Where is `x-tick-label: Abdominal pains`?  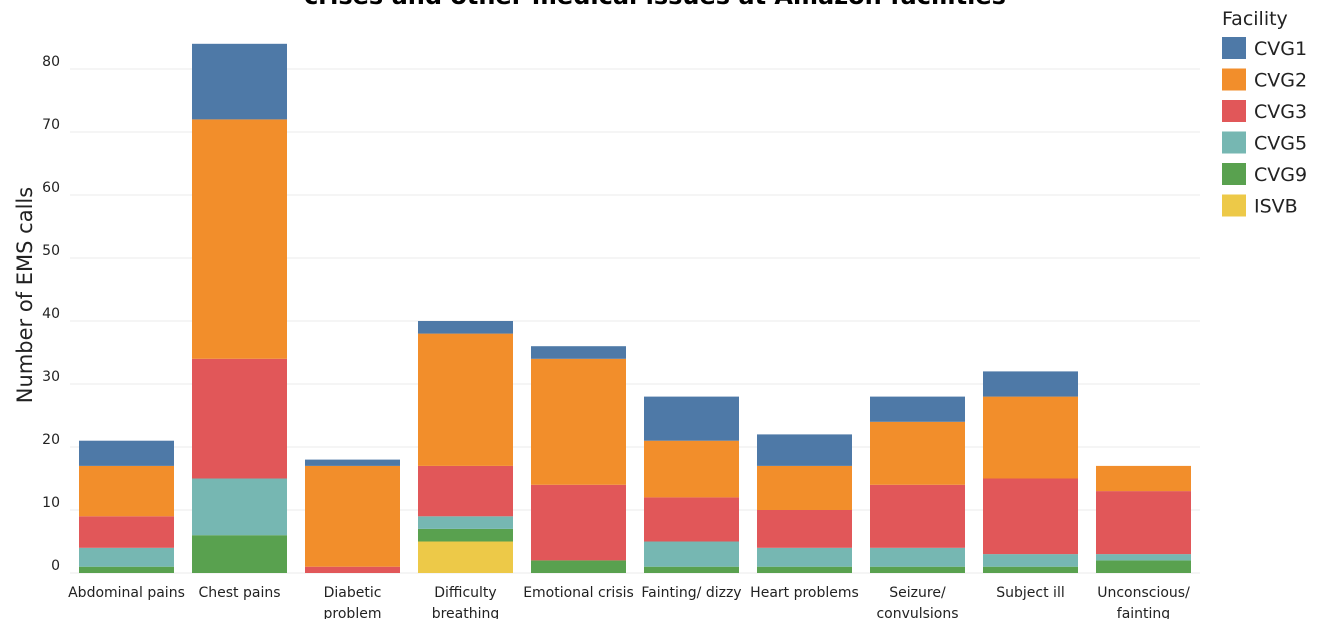 x-tick-label: Abdominal pains is located at coordinates (126, 593).